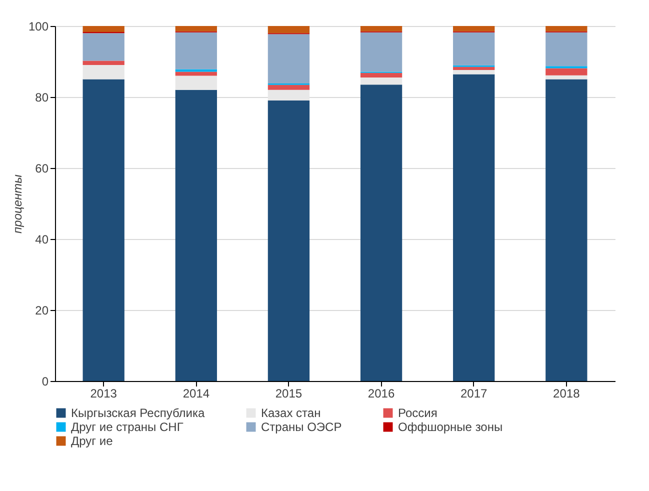 The image size is (649, 491). I want to click on legend-label: Оффшорные зоны, so click(450, 427).